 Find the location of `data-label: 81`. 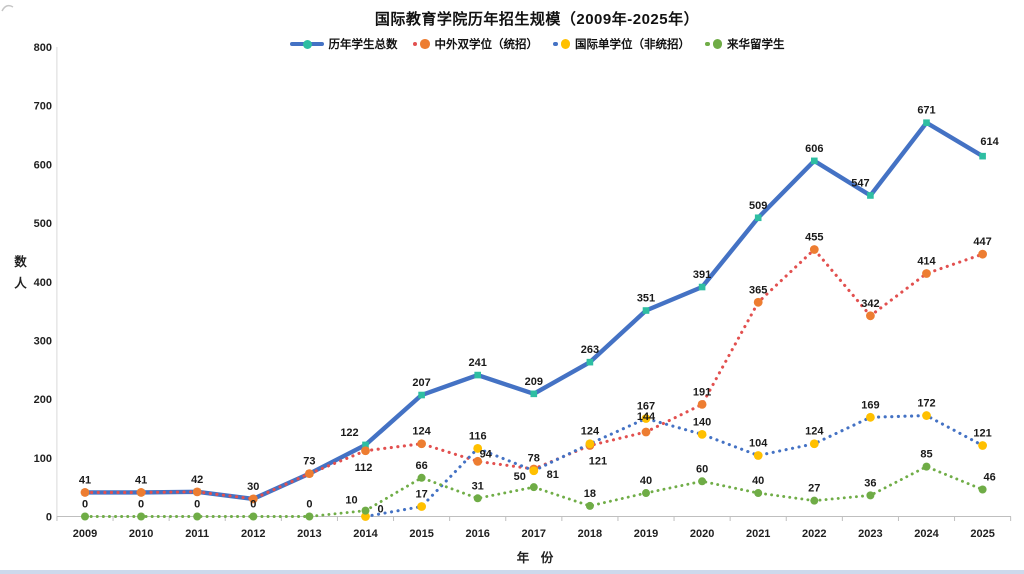

data-label: 81 is located at coordinates (553, 475).